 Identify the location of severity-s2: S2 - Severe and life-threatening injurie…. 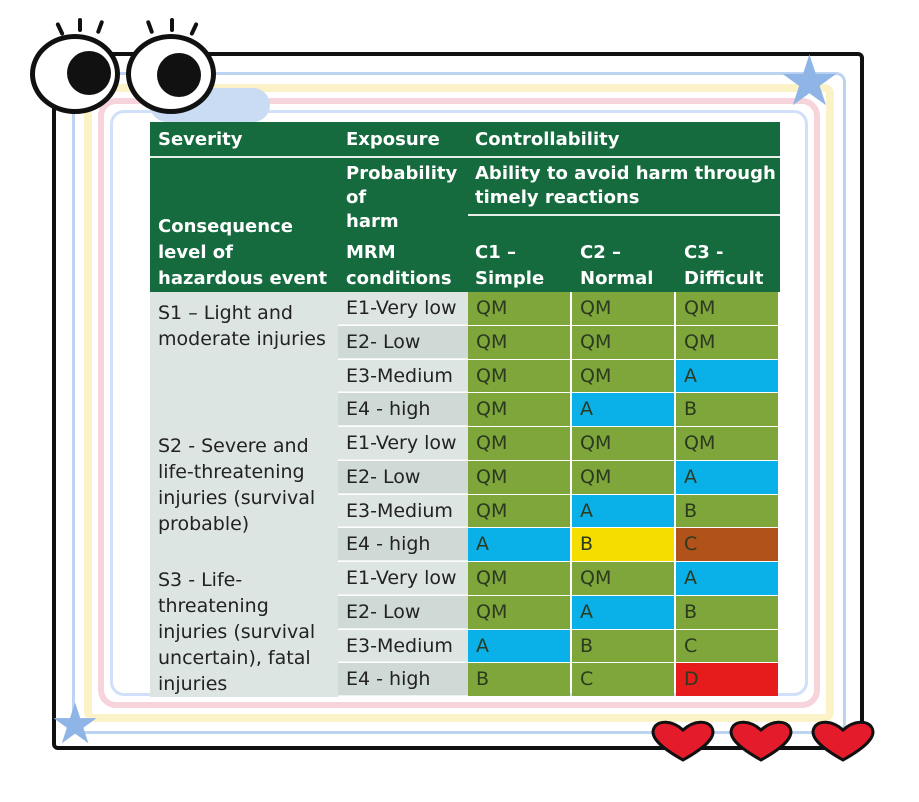
(237, 485).